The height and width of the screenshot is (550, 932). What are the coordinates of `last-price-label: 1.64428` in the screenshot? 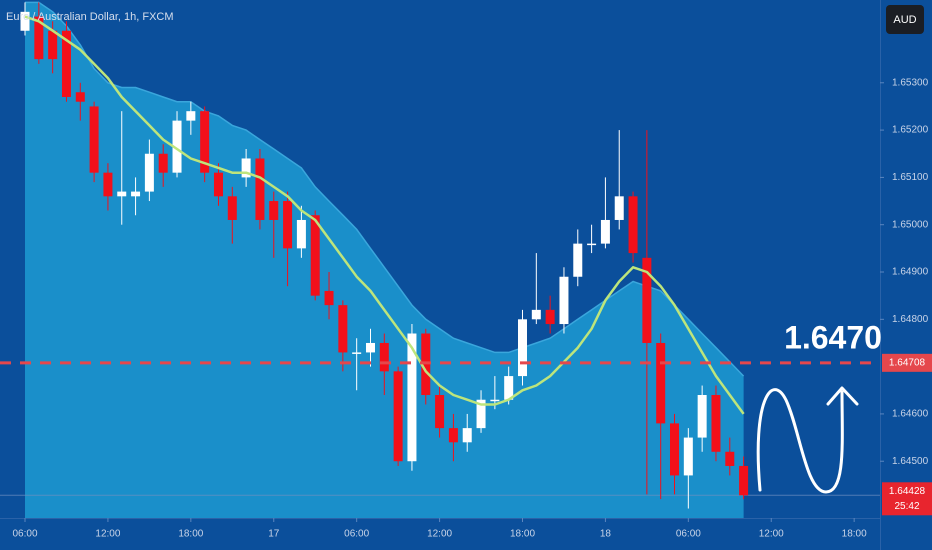 It's located at (907, 491).